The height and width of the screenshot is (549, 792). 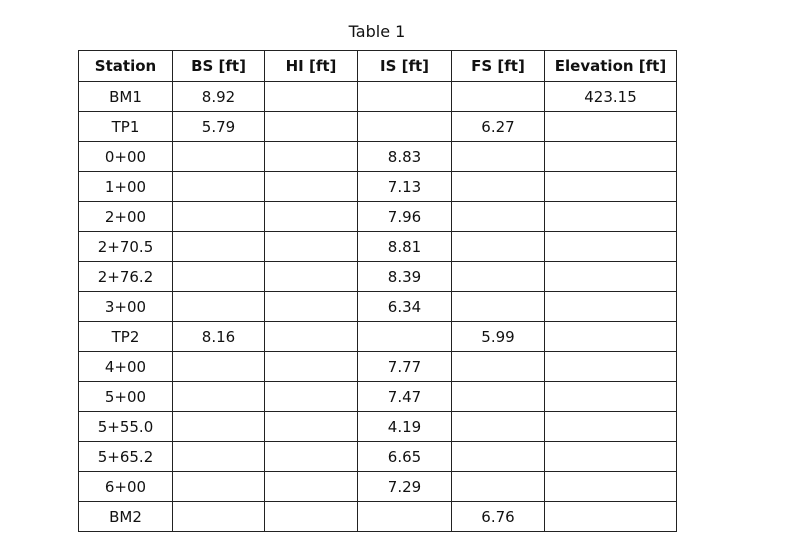 I want to click on table-row: BM2 6.76, so click(x=377, y=516).